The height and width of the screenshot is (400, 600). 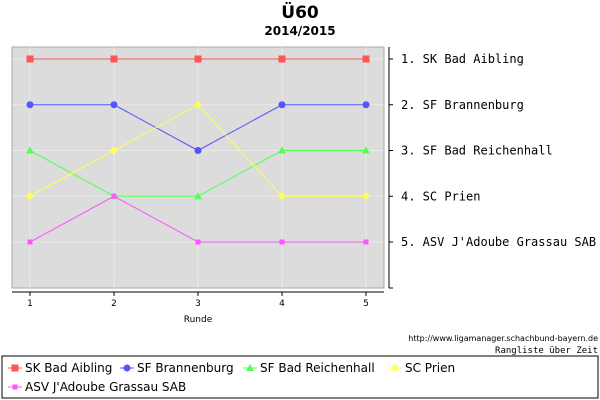 I want to click on rank-label: 4. SC Prien, so click(x=440, y=196).